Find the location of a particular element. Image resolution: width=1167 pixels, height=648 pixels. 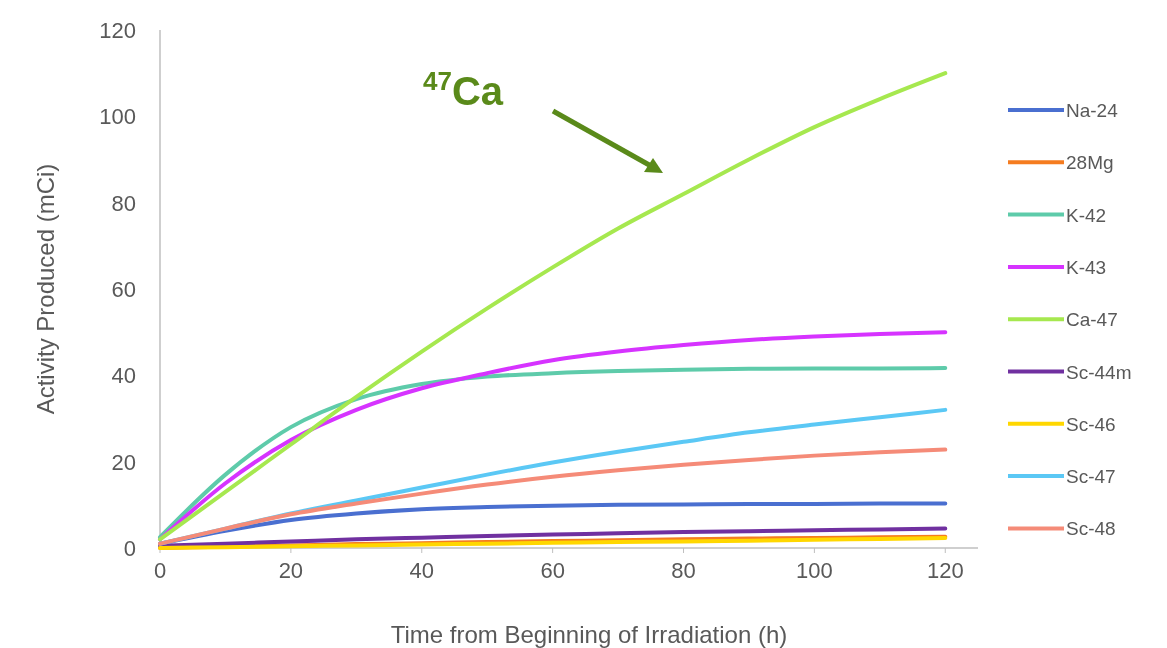

y-tick-label: 80 is located at coordinates (123, 203).